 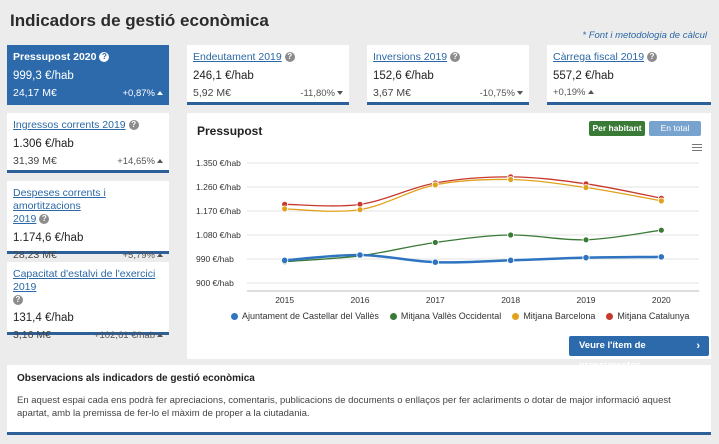 I want to click on x-tick-label: 2020, so click(x=661, y=300).